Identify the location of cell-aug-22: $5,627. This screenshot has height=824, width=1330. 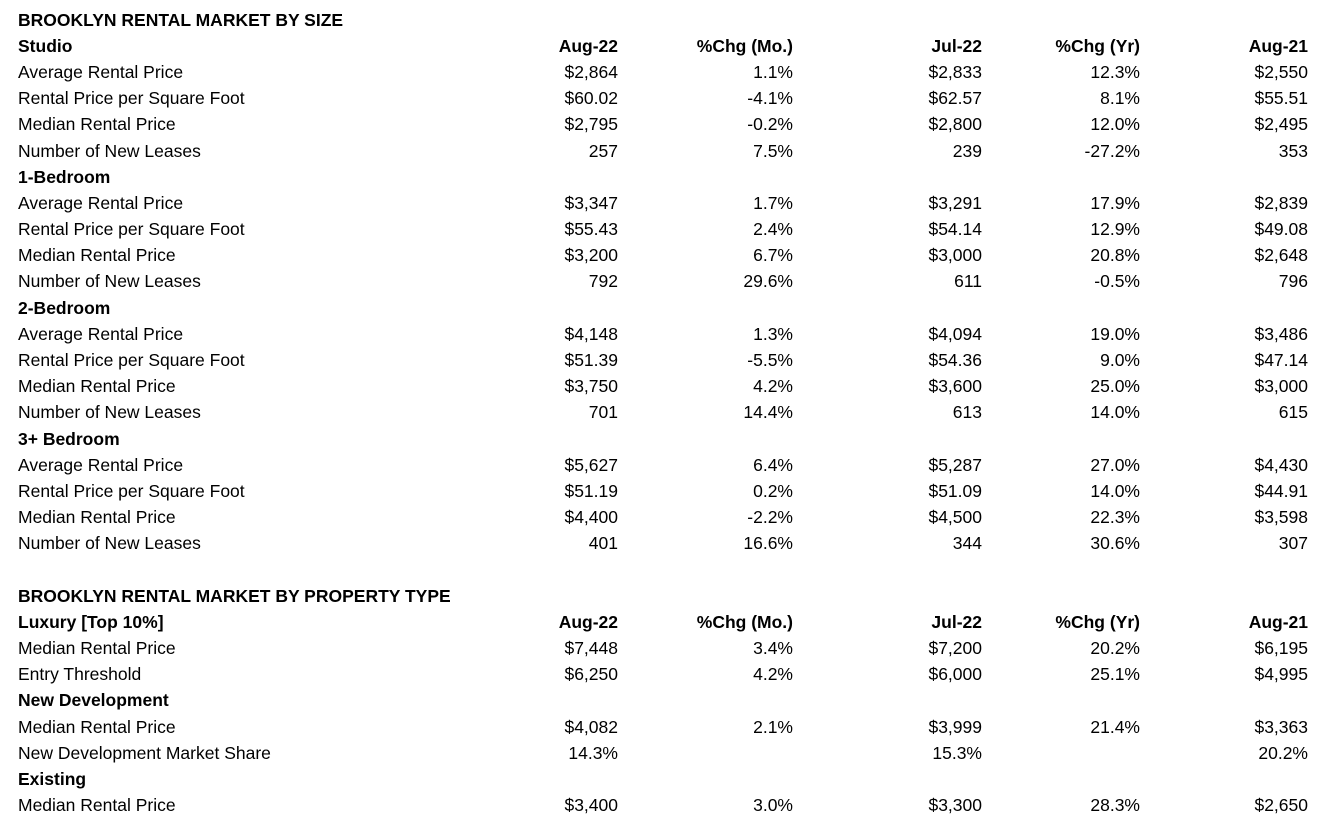
(591, 464).